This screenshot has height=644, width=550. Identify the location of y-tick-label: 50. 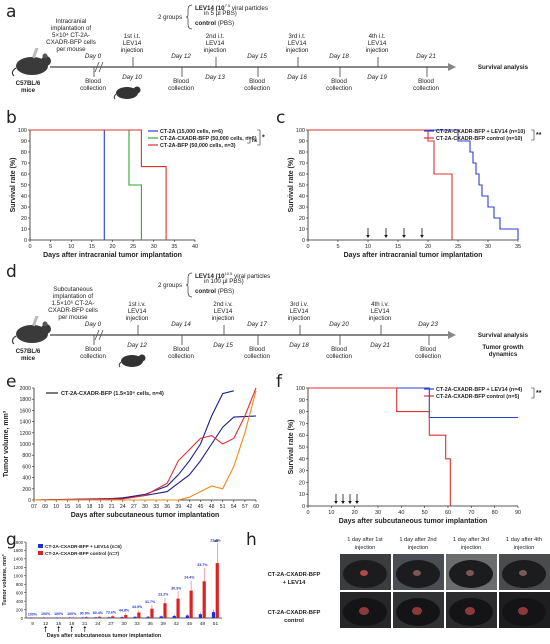
(302, 186).